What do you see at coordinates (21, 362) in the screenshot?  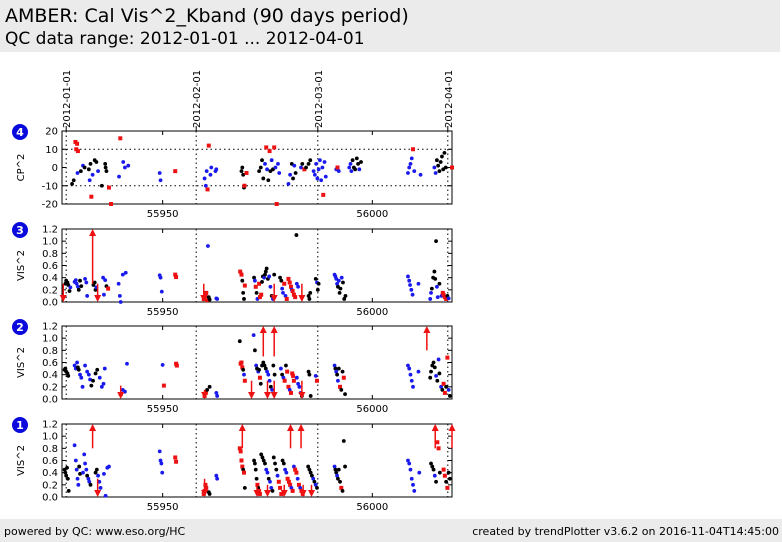 I see `y-axis-label: VIS^2` at bounding box center [21, 362].